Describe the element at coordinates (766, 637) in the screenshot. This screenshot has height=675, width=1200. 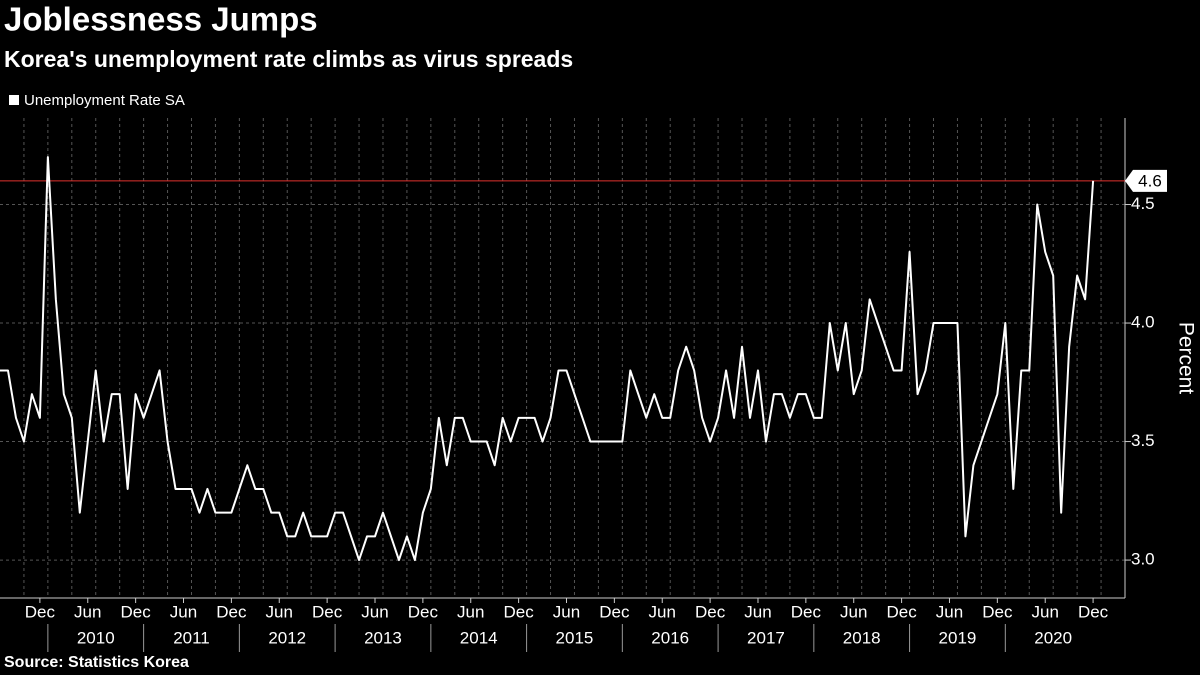
I see `year-label: 2017` at that location.